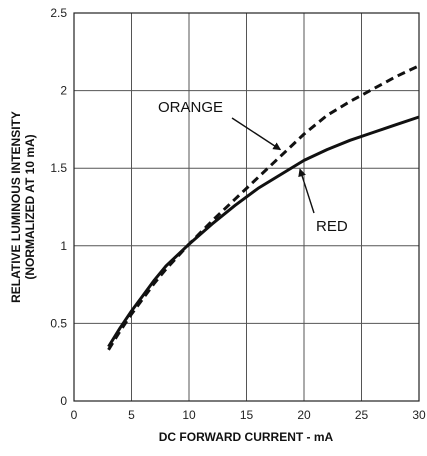 The width and height of the screenshot is (427, 456). I want to click on x-tick-label: 0, so click(74, 415).